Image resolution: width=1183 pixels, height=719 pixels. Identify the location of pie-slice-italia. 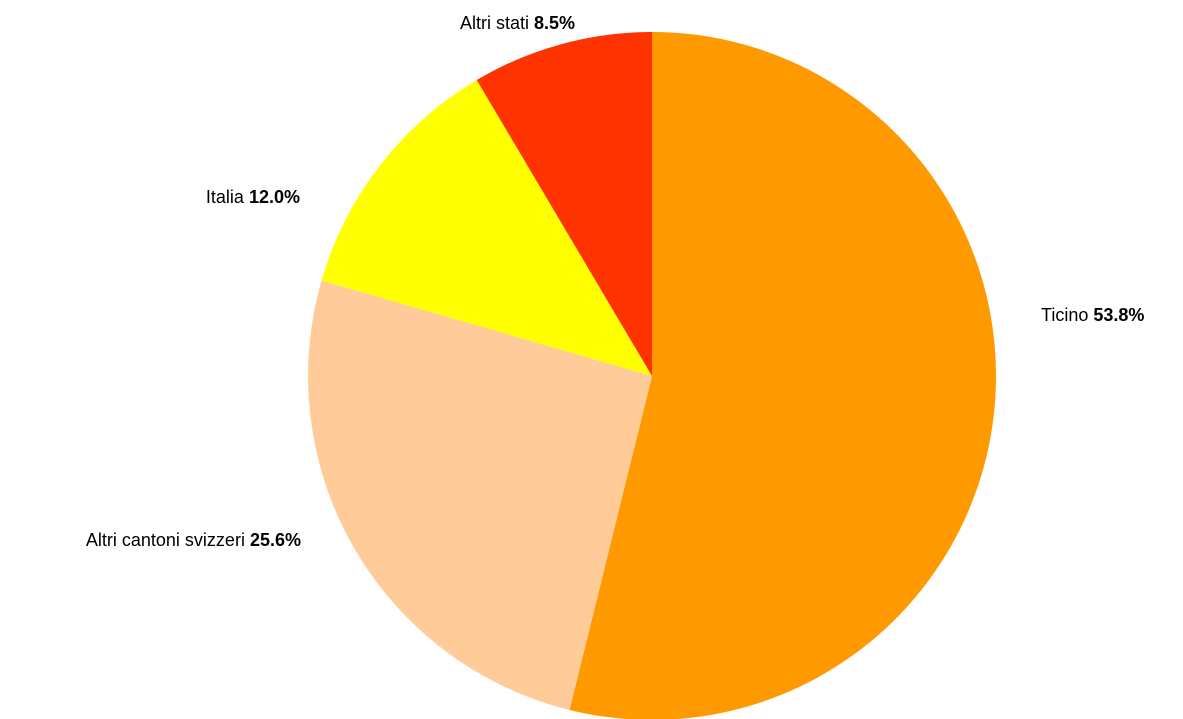
(486, 228).